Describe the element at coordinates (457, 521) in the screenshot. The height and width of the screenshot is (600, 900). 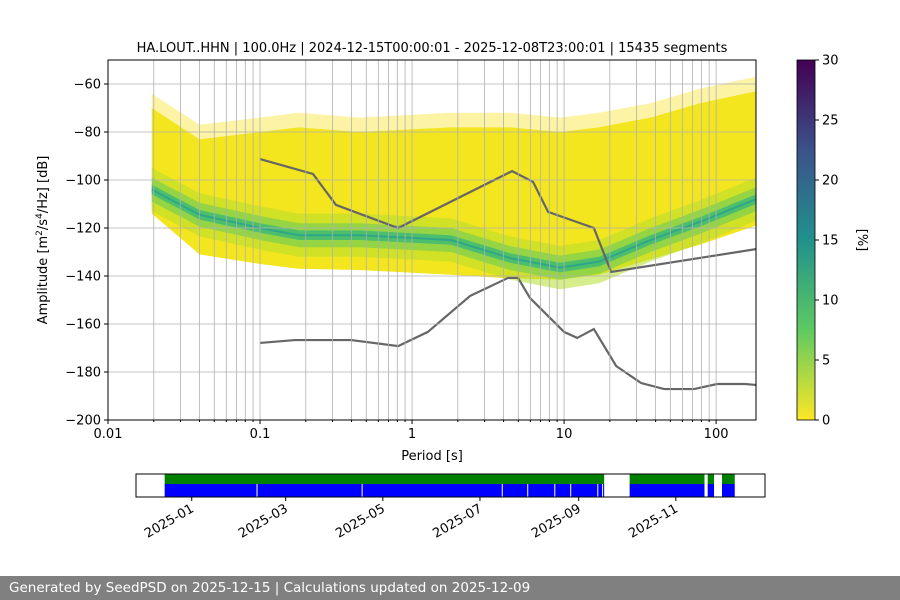
I see `timeline-tick-label: 2025-07` at that location.